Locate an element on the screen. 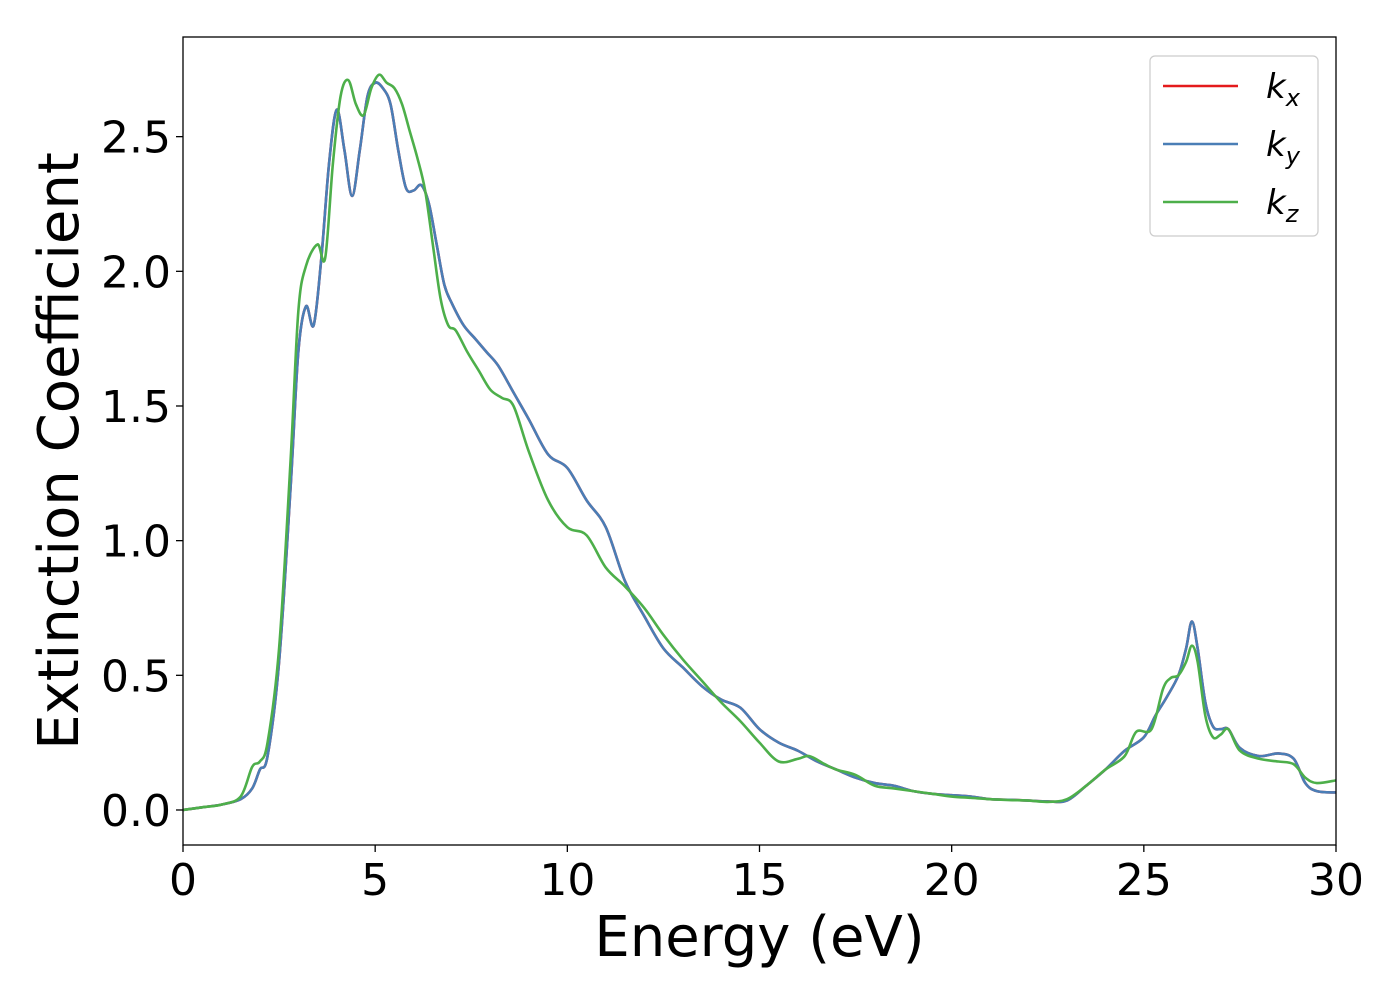 Image resolution: width=1400 pixels, height=1000 pixels. x-tick-label: 5 is located at coordinates (375, 880).